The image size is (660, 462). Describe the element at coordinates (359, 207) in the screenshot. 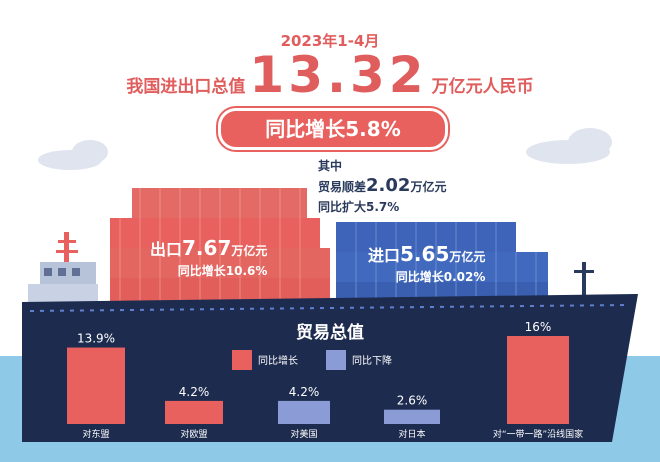

I see `surplus-growth: 同比扩大5.7%` at that location.